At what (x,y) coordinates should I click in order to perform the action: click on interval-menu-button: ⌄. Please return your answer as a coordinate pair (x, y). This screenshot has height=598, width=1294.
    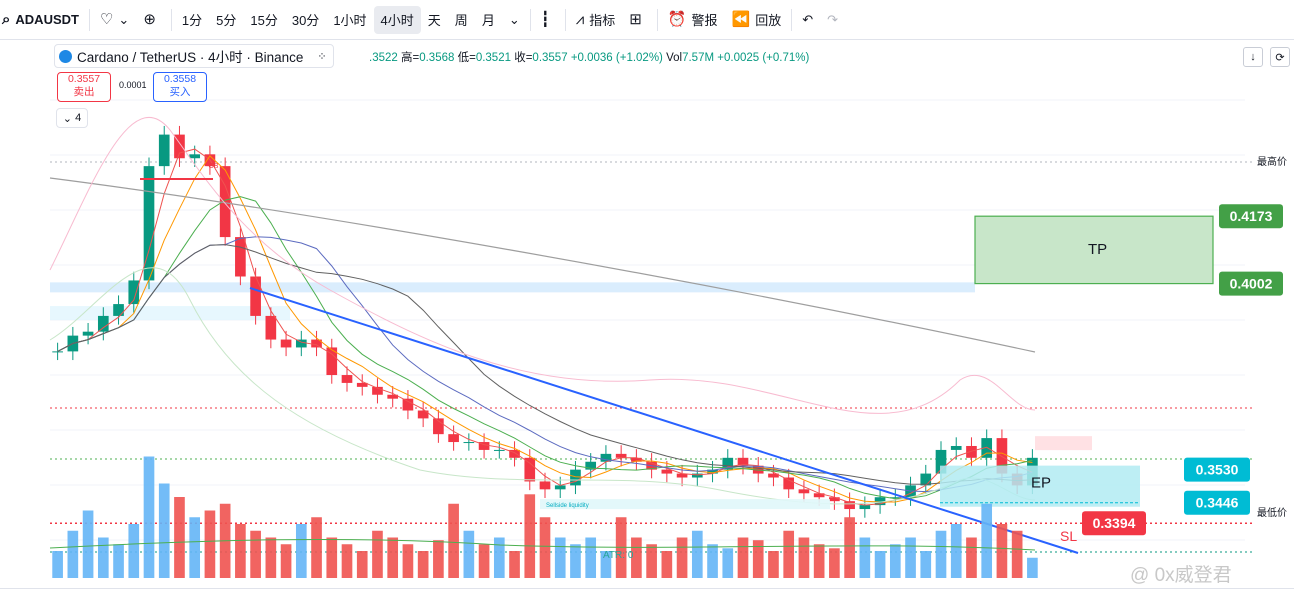
    Looking at the image, I should click on (514, 20).